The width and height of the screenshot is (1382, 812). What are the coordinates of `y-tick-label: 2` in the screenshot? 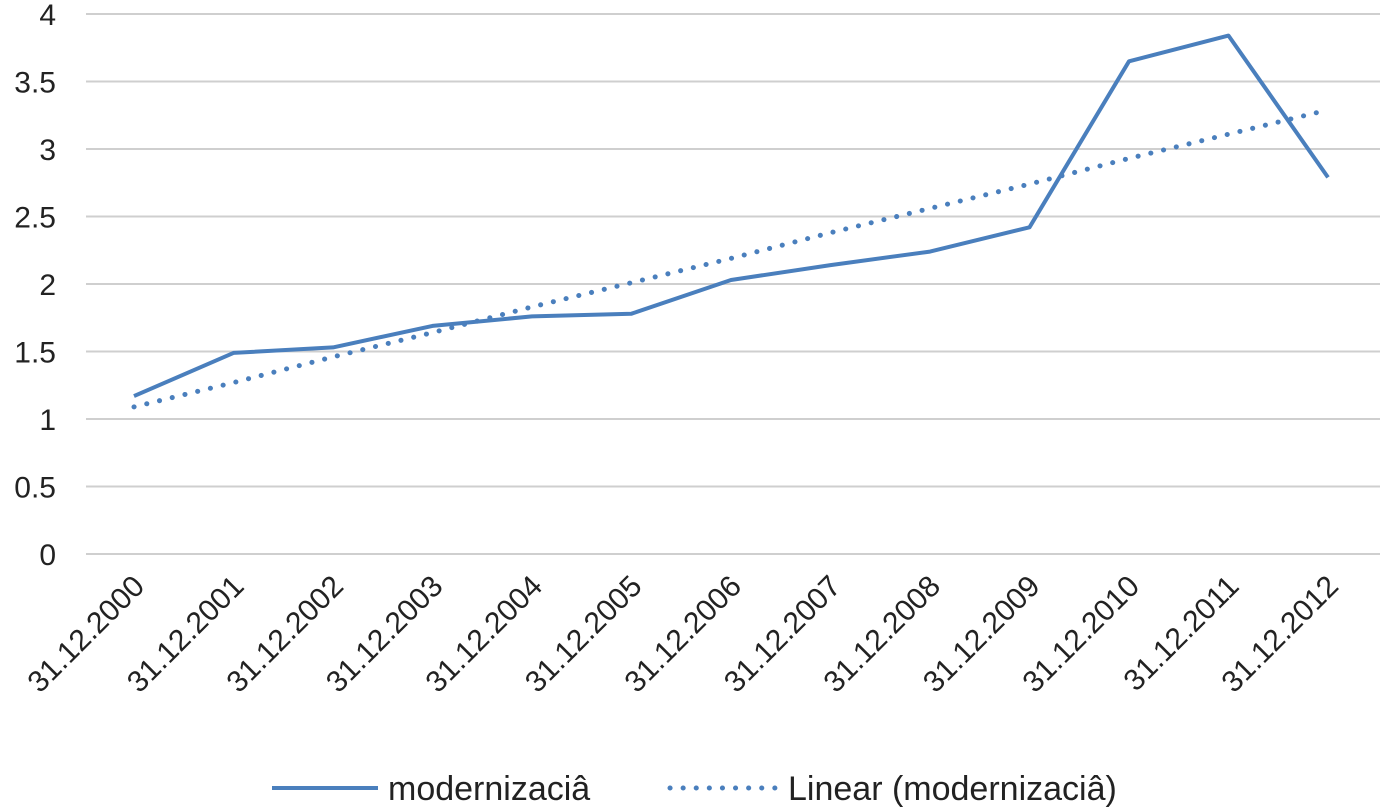 It's located at (47, 285).